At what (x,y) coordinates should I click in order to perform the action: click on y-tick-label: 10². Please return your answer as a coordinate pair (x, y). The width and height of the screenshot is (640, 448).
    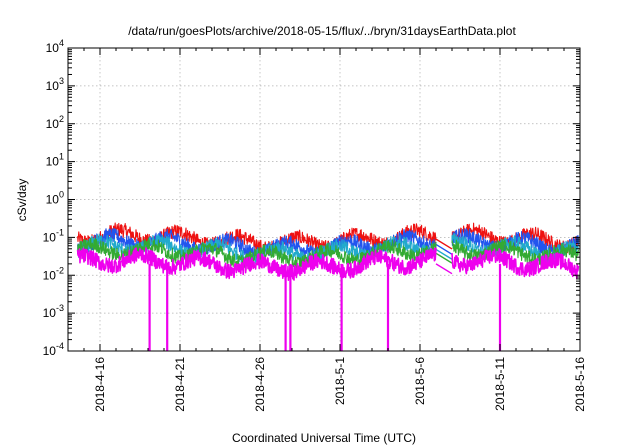
    Looking at the image, I should click on (55, 122).